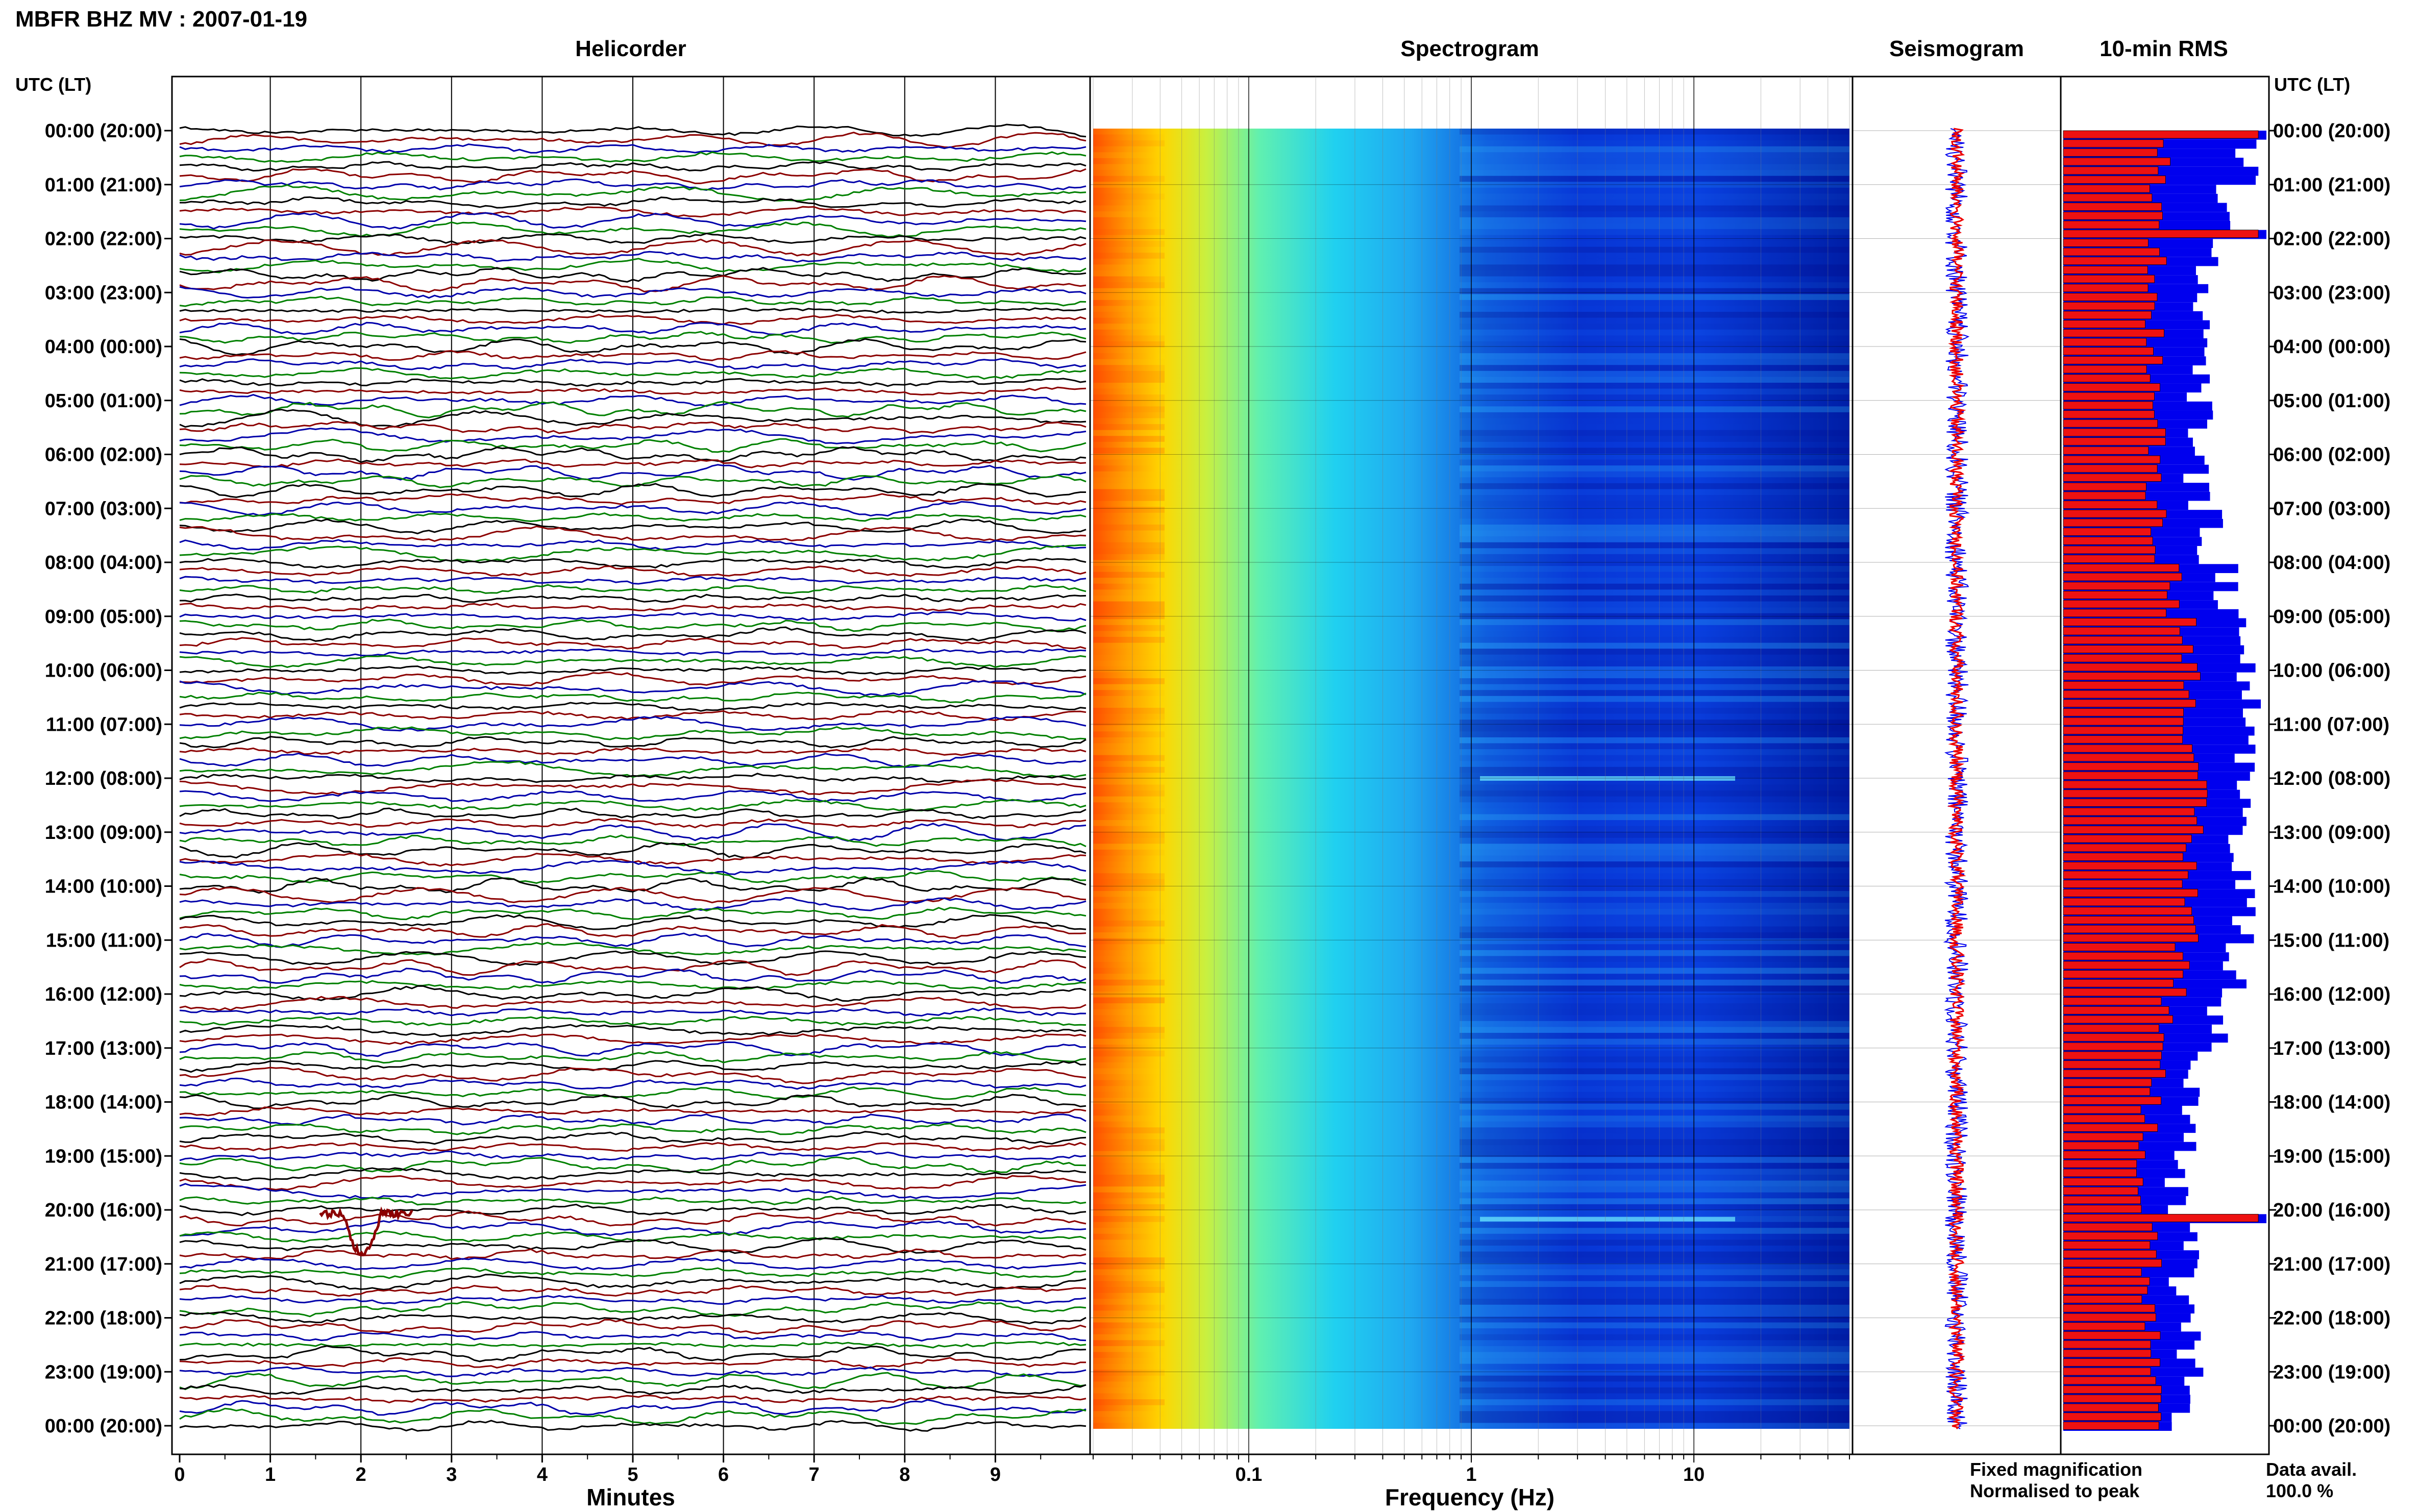  I want to click on hour-label-left: 13:00 (09:00), so click(103, 833).